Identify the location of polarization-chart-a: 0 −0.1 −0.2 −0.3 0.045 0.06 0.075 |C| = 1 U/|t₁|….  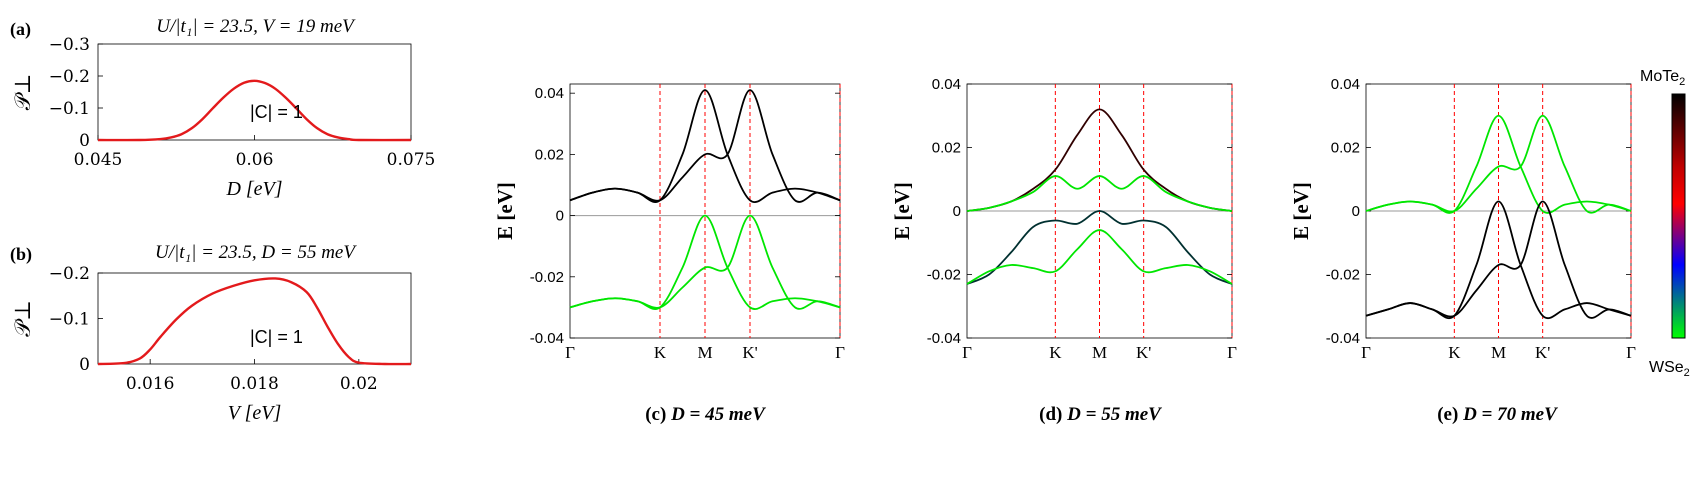
(222, 108).